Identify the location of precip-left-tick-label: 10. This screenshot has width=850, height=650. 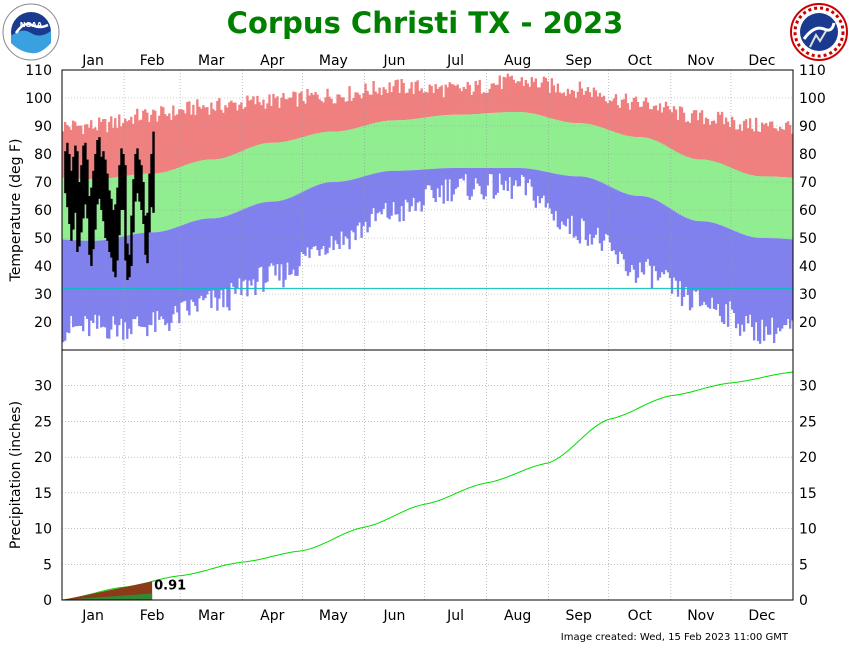
(43, 530).